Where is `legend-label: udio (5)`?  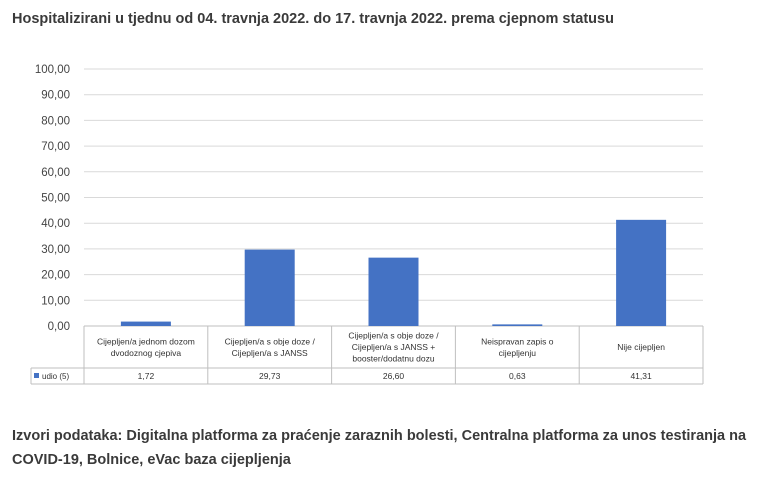 legend-label: udio (5) is located at coordinates (55, 376).